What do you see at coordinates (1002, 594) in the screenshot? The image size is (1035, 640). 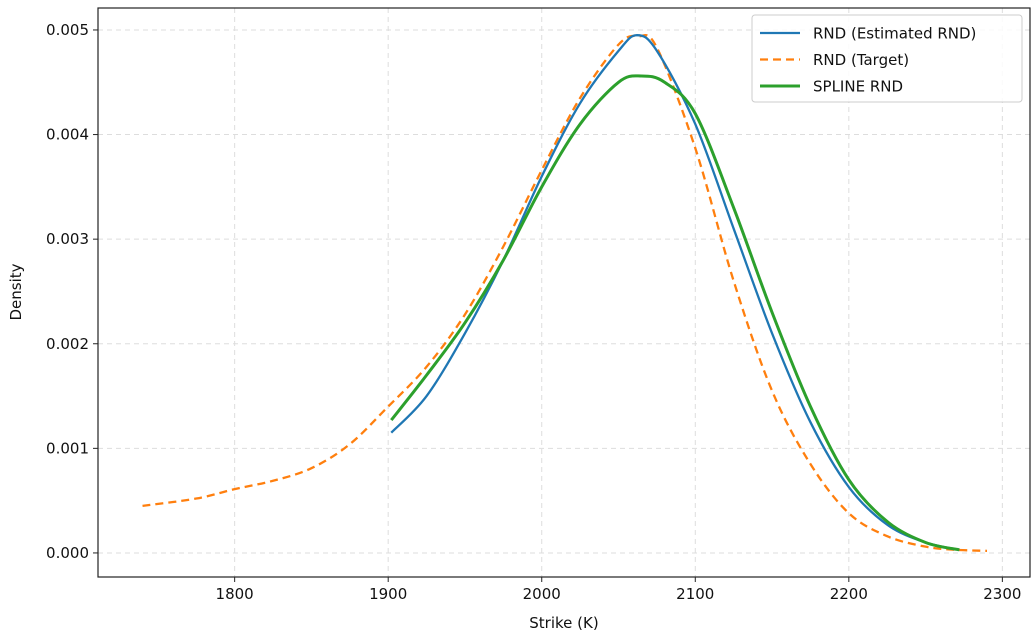 I see `x-tick-label: 2300` at bounding box center [1002, 594].